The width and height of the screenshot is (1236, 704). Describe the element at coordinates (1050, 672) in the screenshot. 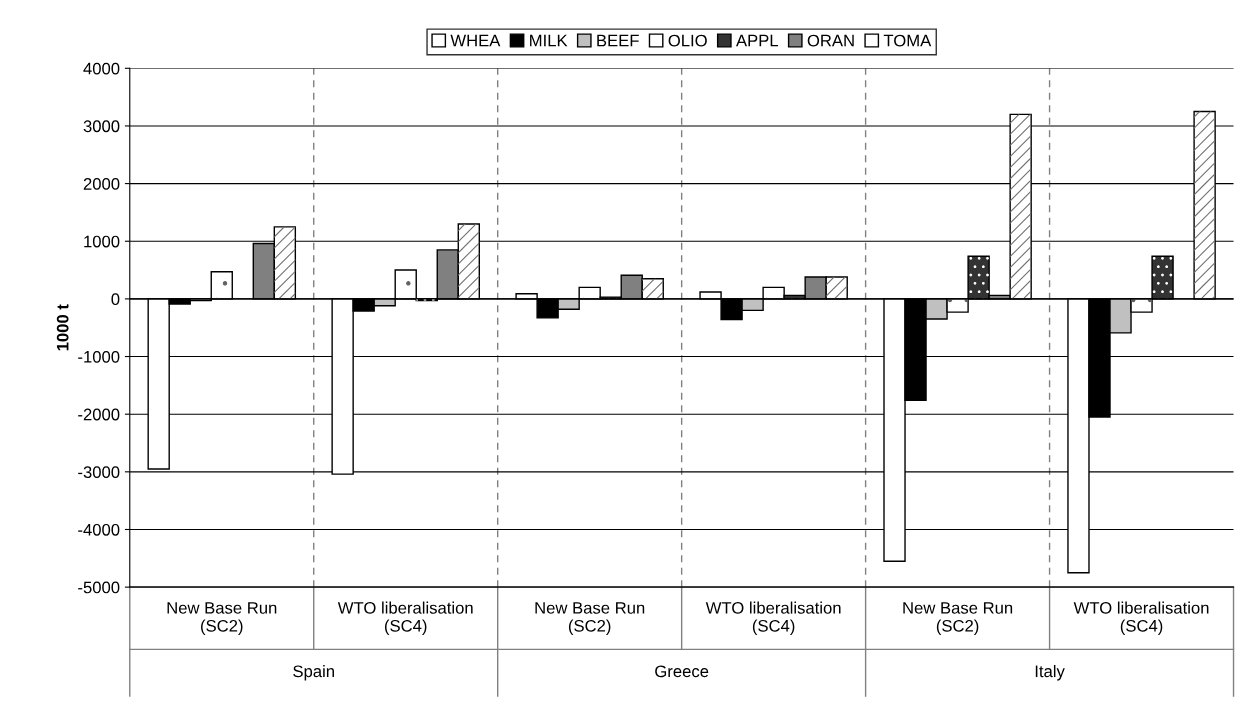

I see `text: Italy` at that location.